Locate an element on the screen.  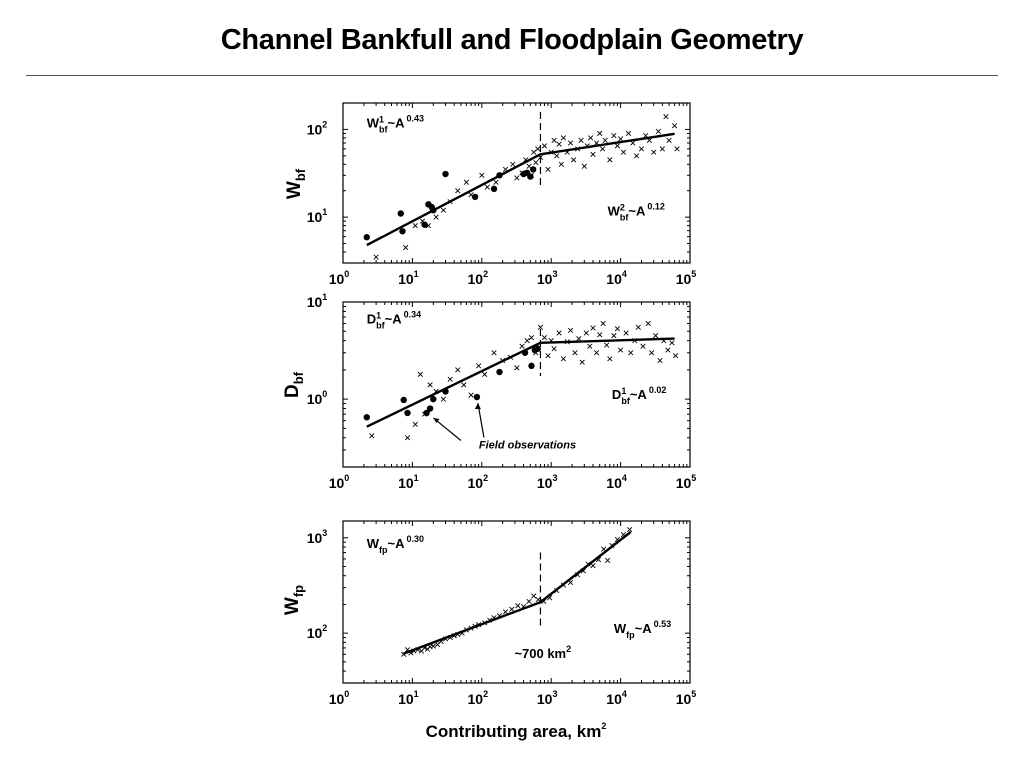
y-axis-label-subscript: bf is located at coordinates (300, 174).